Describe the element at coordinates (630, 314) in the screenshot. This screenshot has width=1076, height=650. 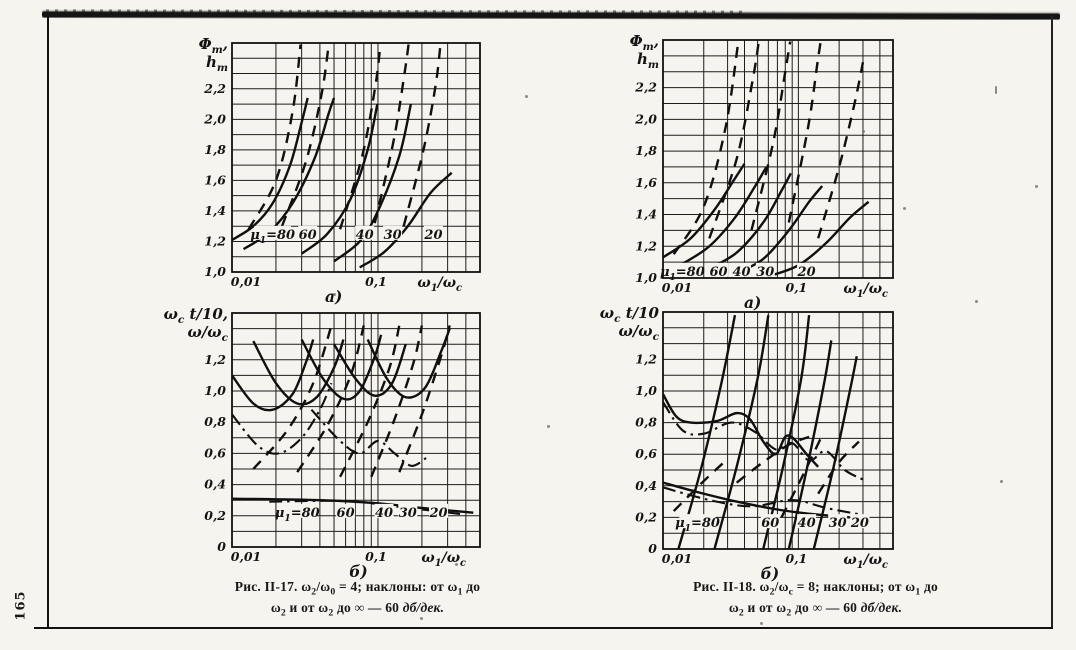
I see `y-axis-label: ωc t/10` at that location.